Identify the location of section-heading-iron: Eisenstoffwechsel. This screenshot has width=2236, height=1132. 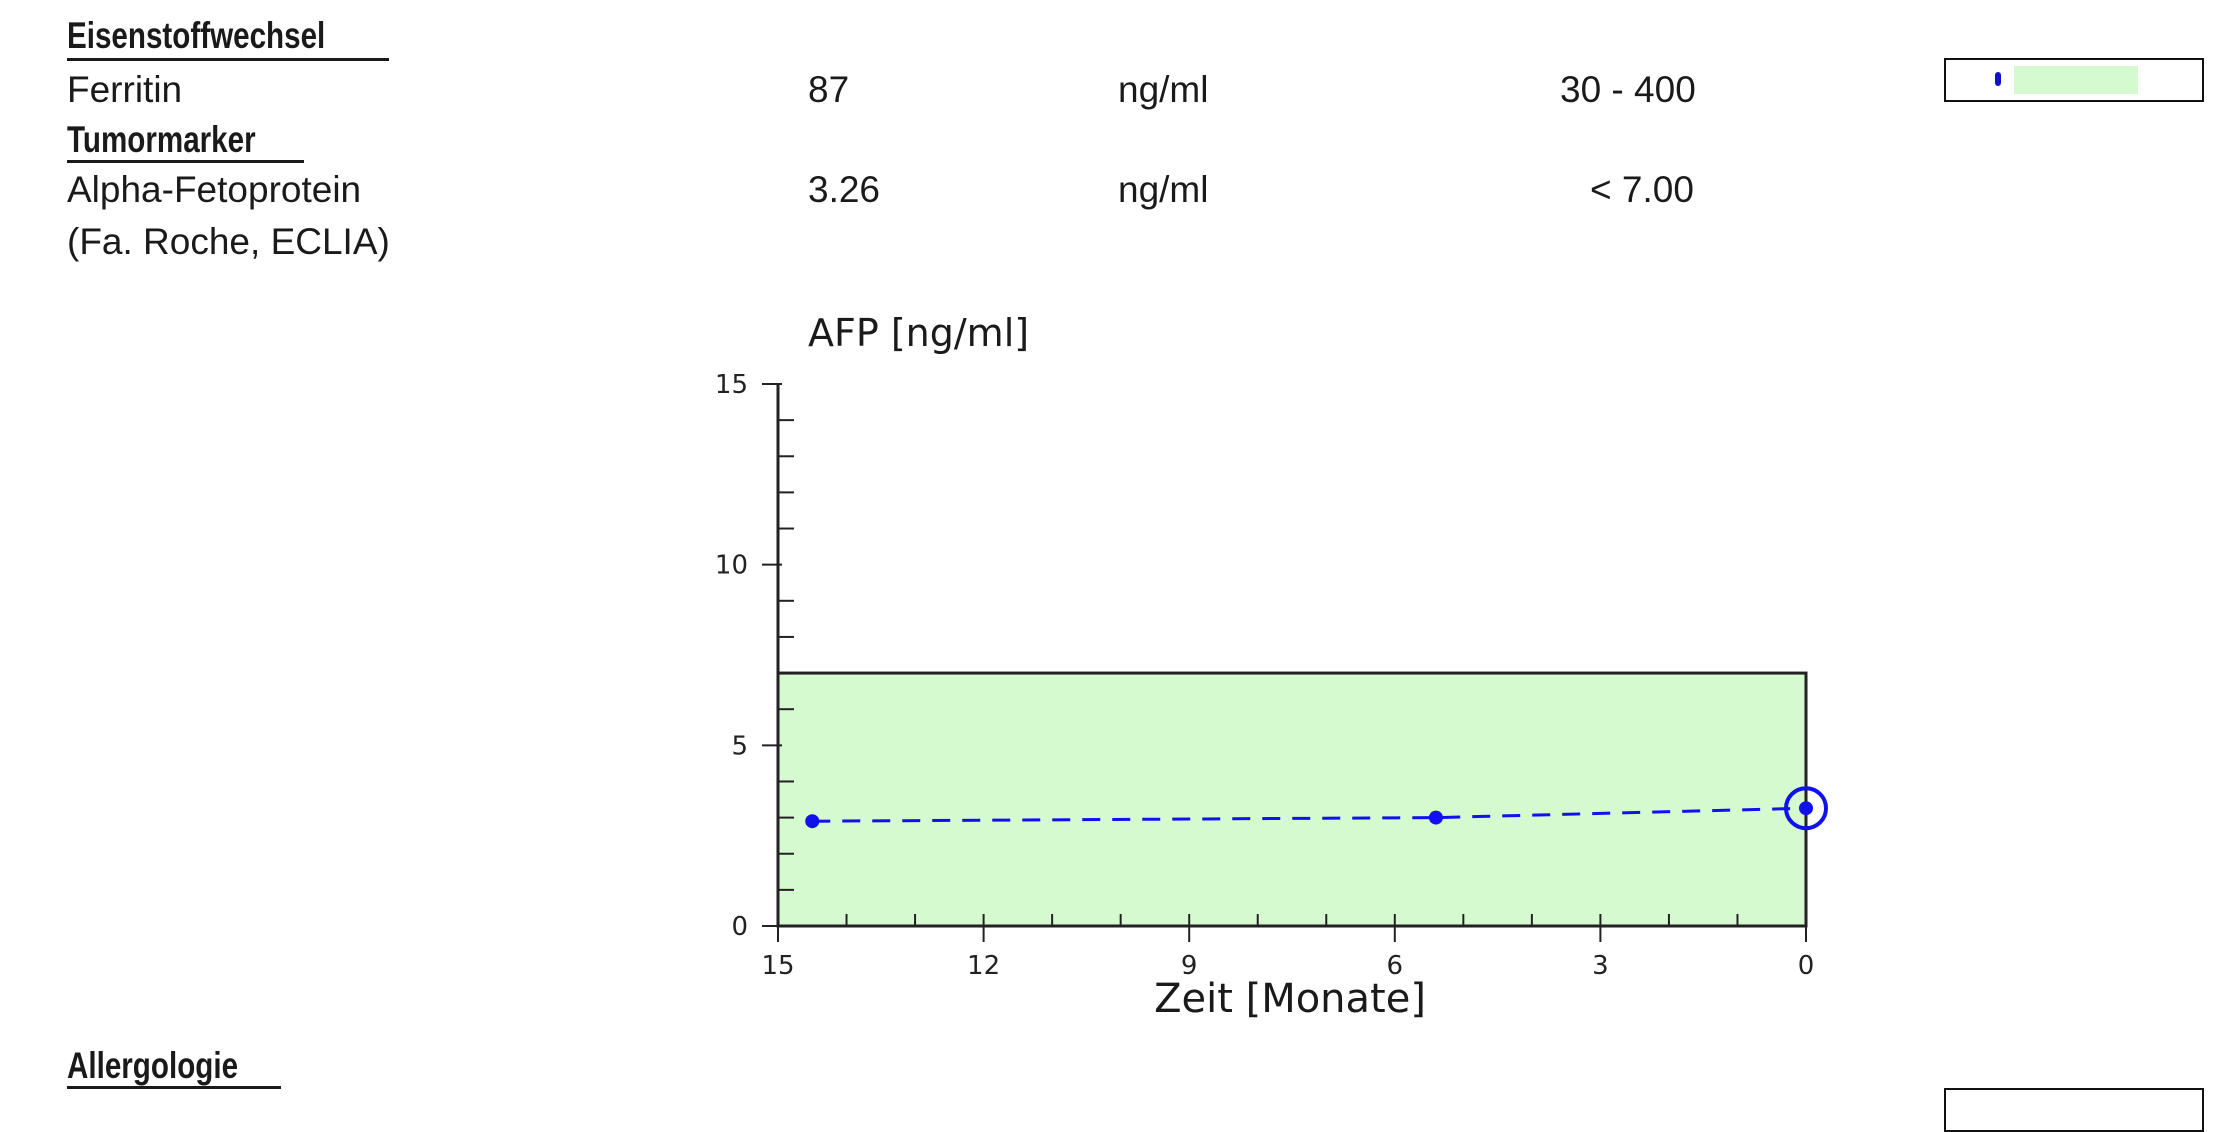
(196, 35).